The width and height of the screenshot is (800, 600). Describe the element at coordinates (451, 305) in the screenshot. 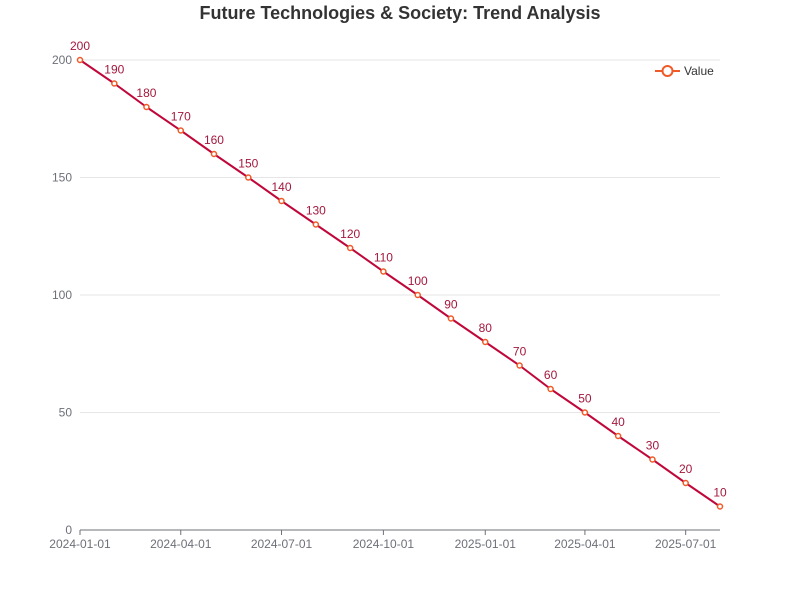

I see `data-label: 90` at that location.